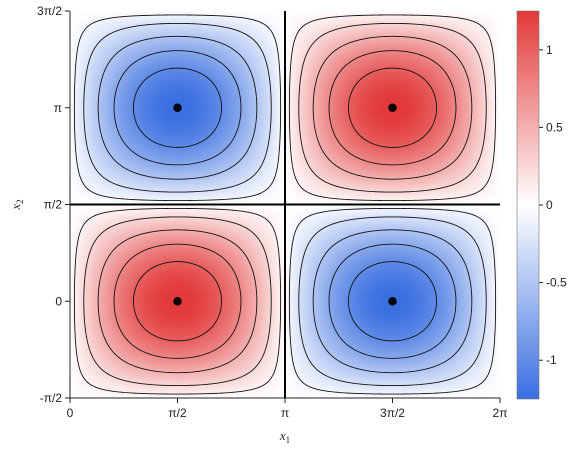 Image resolution: width=570 pixels, height=450 pixels. What do you see at coordinates (500, 413) in the screenshot?
I see `x-tick-label: 2π` at bounding box center [500, 413].